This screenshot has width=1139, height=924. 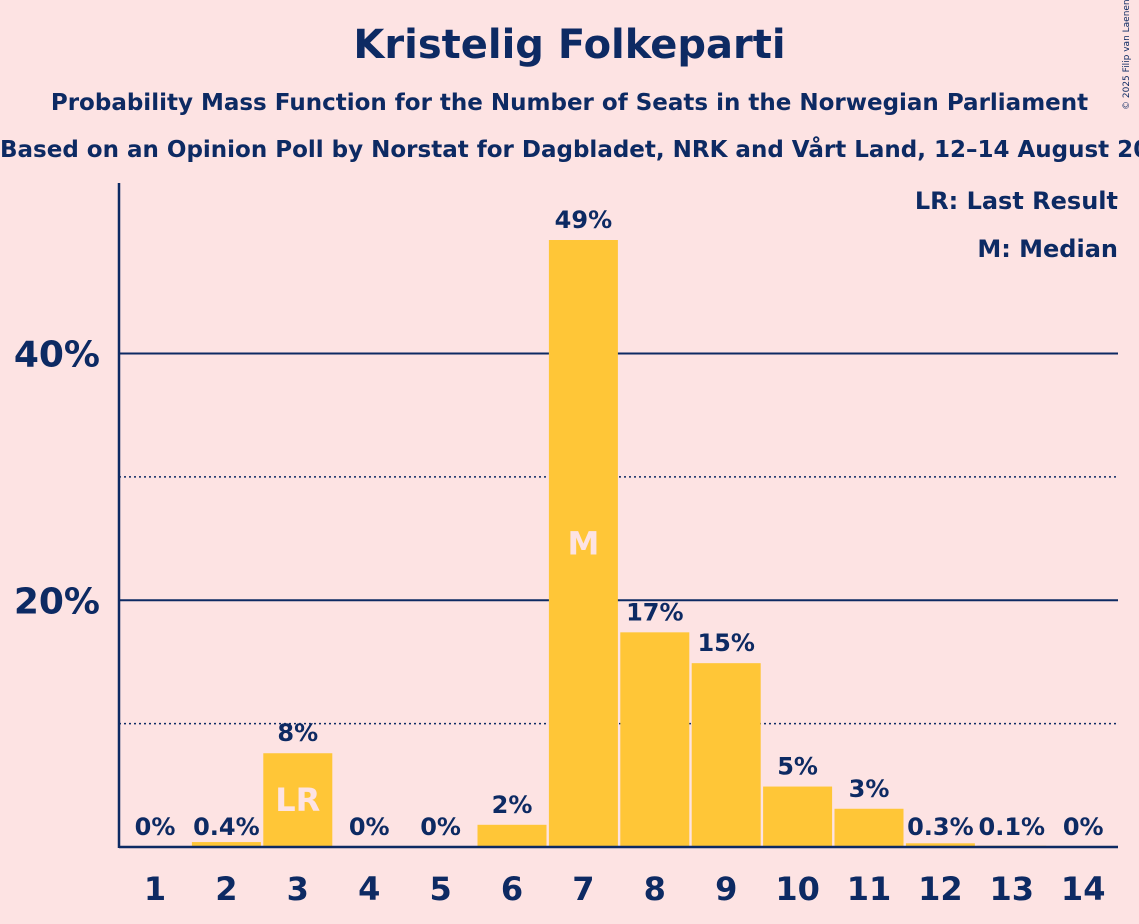 What do you see at coordinates (440, 889) in the screenshot?
I see `x-tick-label-5: 5` at bounding box center [440, 889].